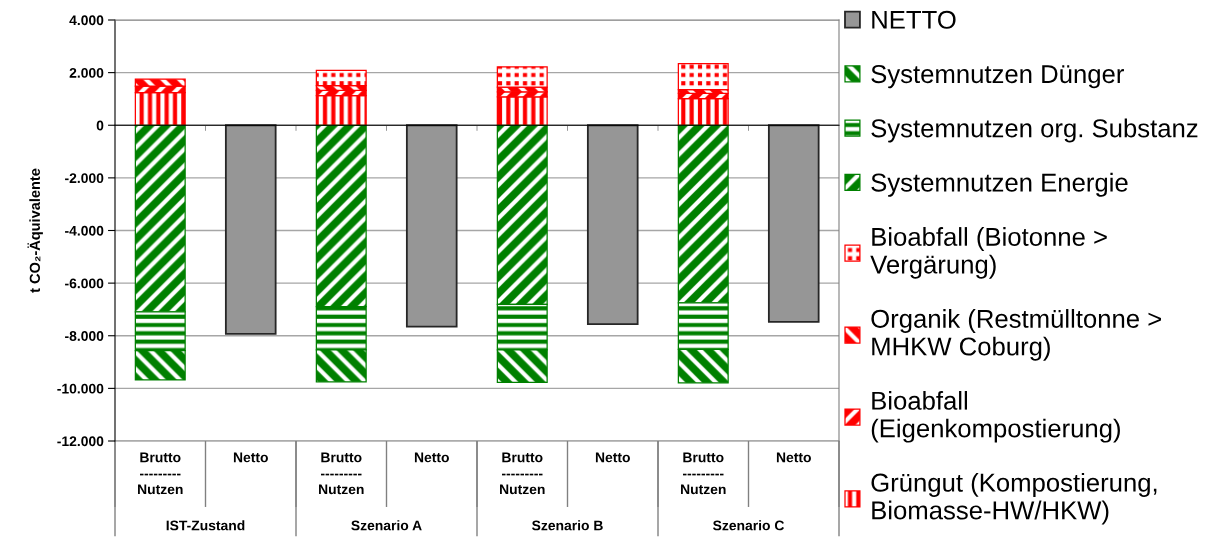 The width and height of the screenshot is (1205, 544). Describe the element at coordinates (84, 178) in the screenshot. I see `y-tick-label: -2.000` at that location.